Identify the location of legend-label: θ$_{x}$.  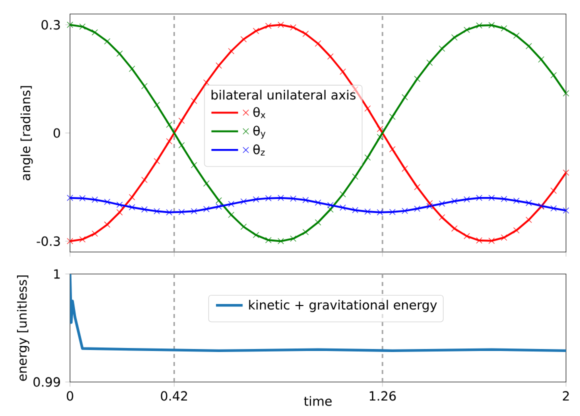
(259, 112).